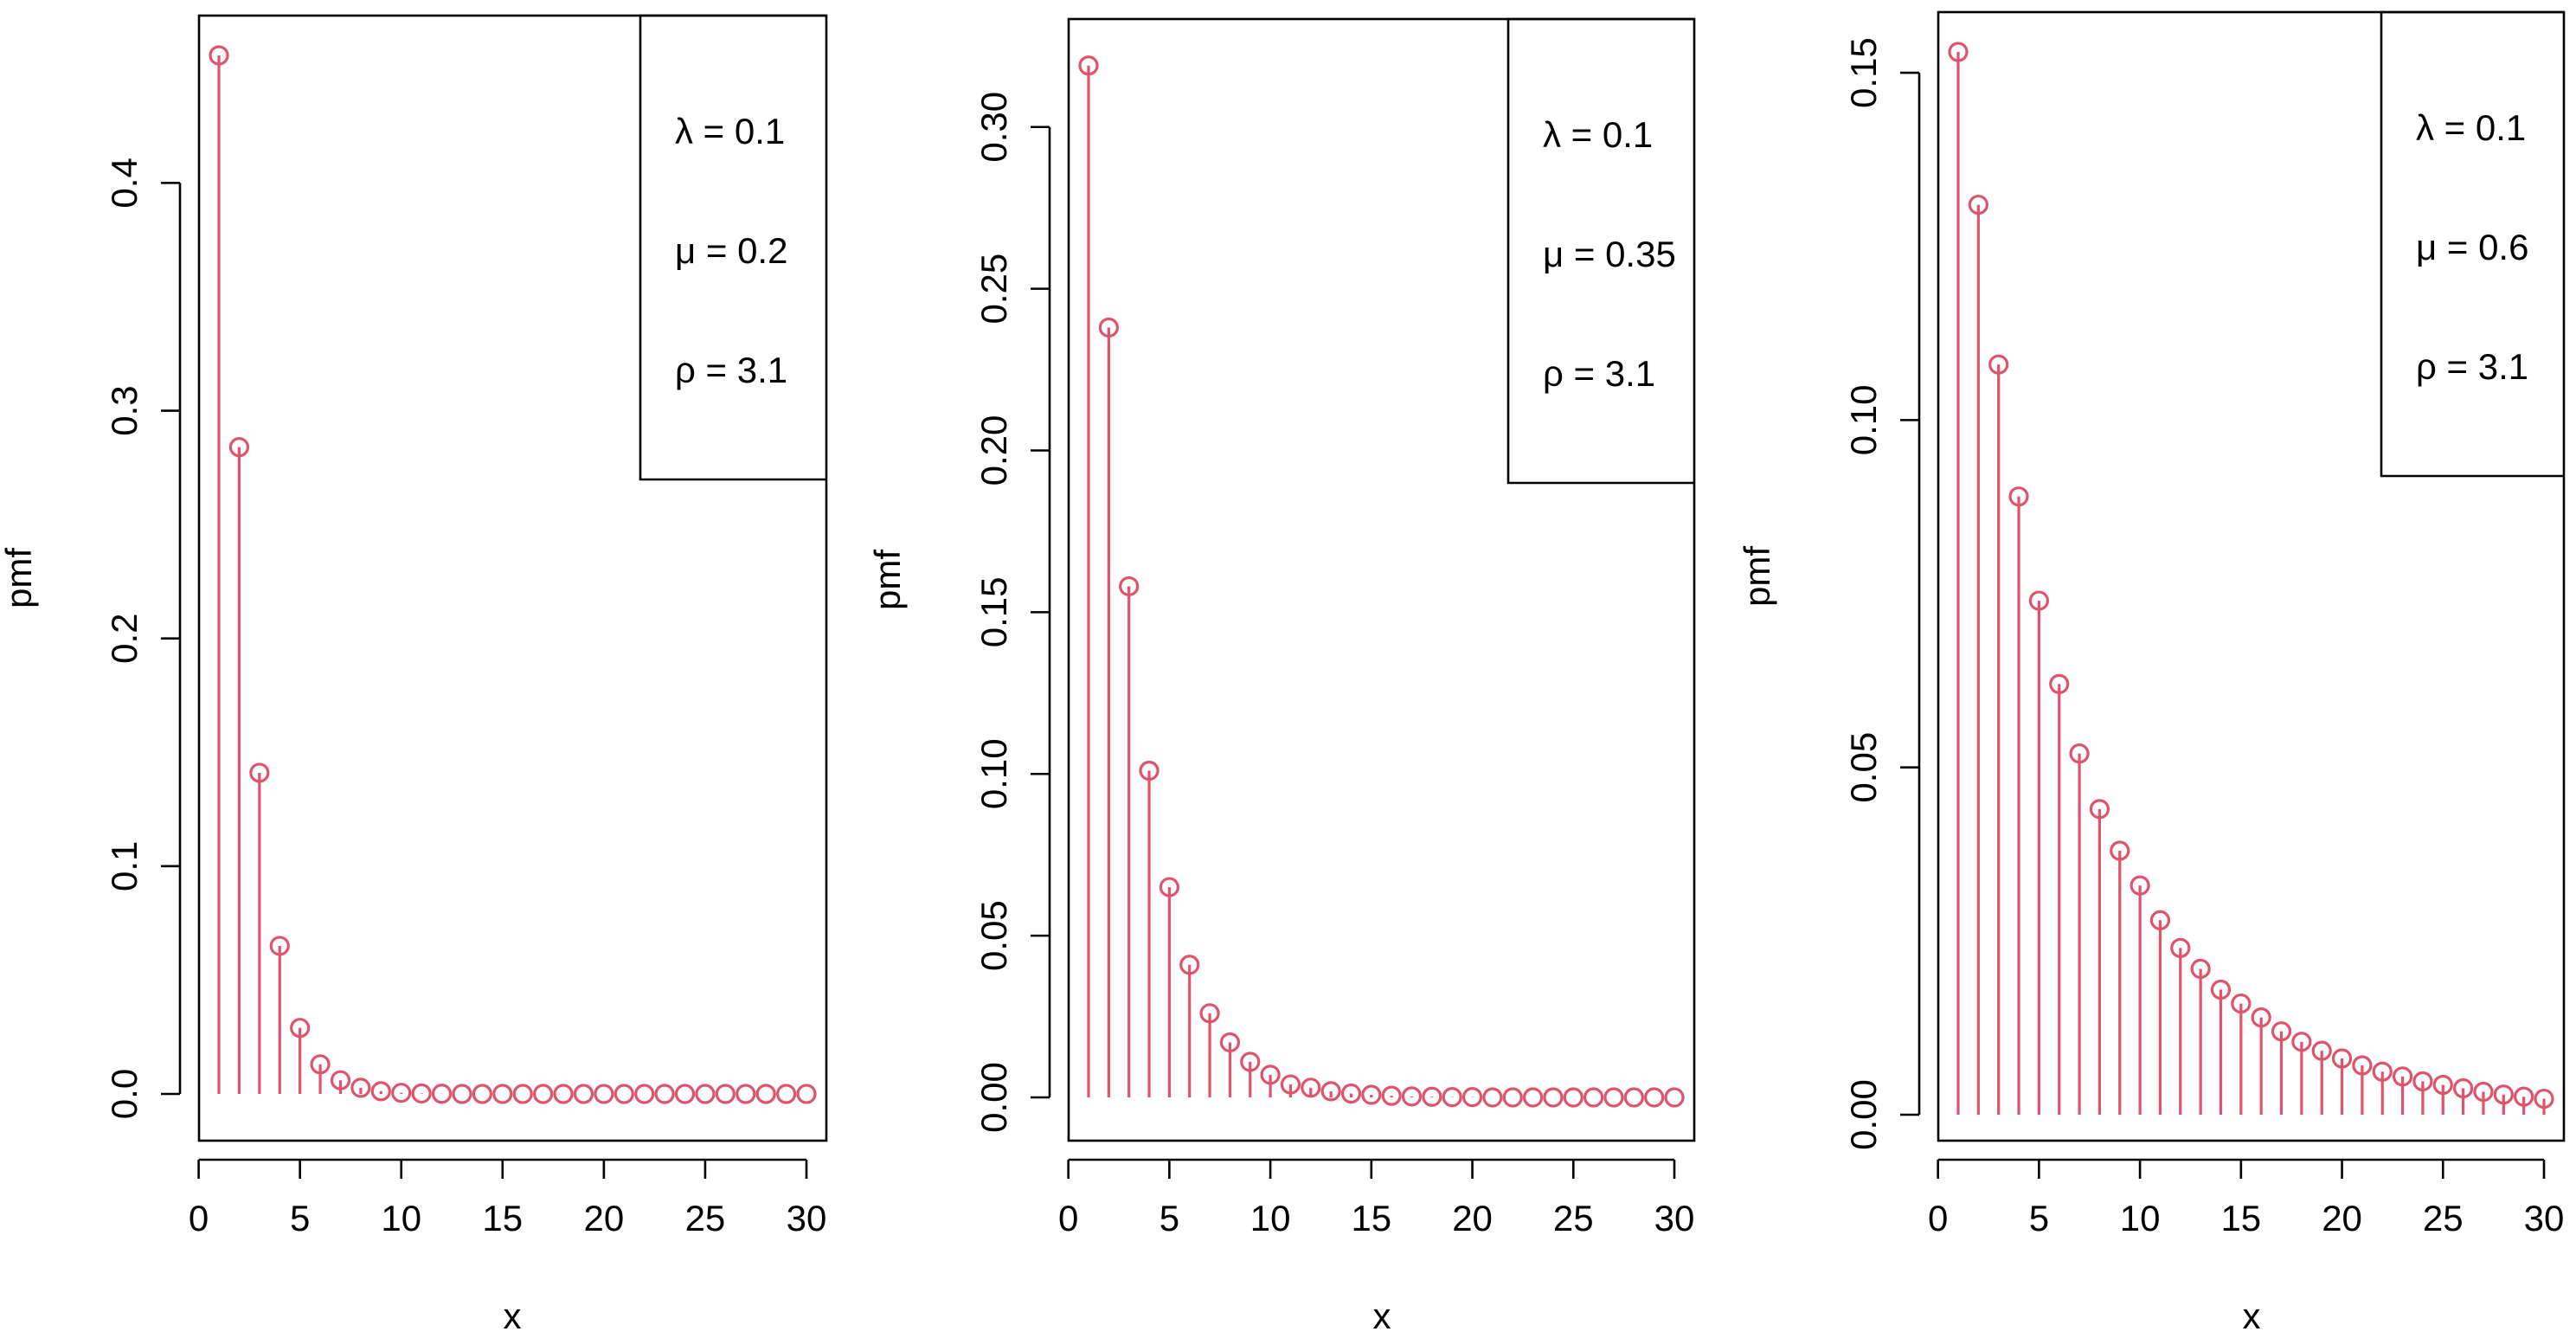 Image resolution: width=2576 pixels, height=1338 pixels. I want to click on y-tick-label: 0.05, so click(994, 935).